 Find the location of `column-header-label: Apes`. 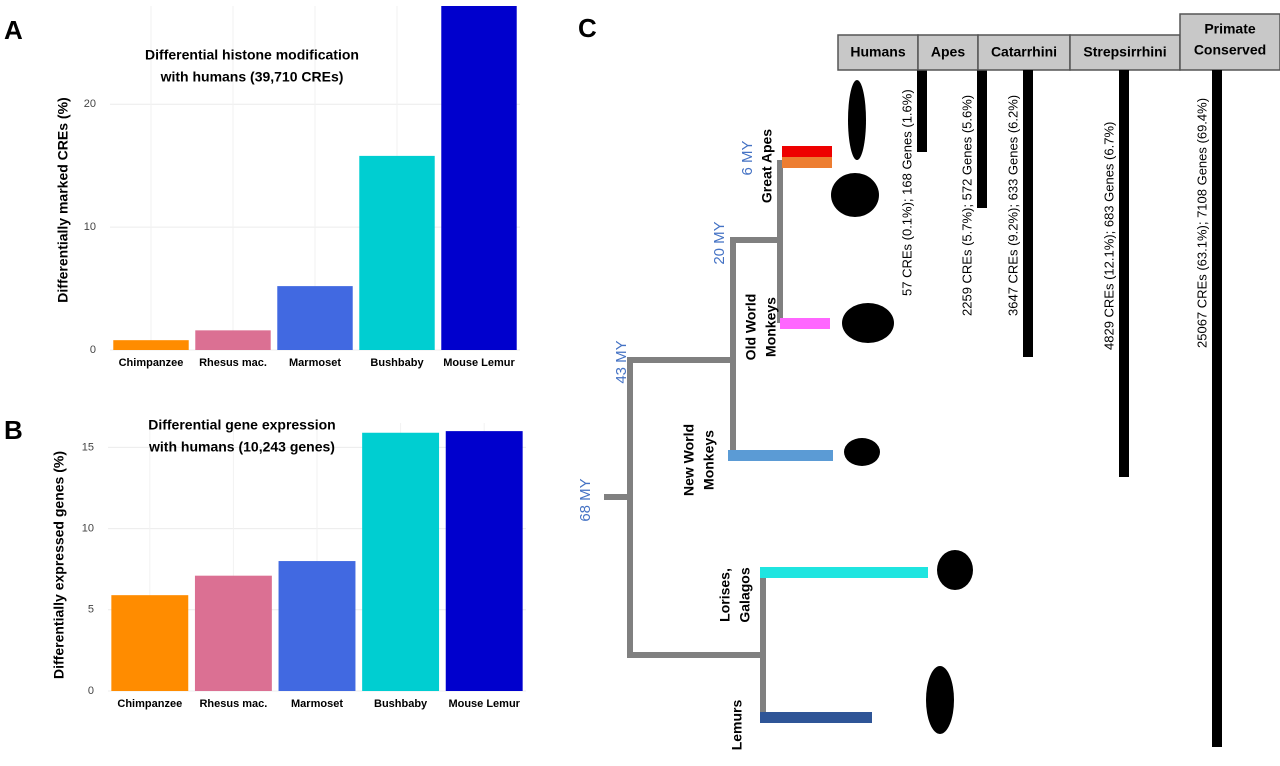

column-header-label: Apes is located at coordinates (948, 52).